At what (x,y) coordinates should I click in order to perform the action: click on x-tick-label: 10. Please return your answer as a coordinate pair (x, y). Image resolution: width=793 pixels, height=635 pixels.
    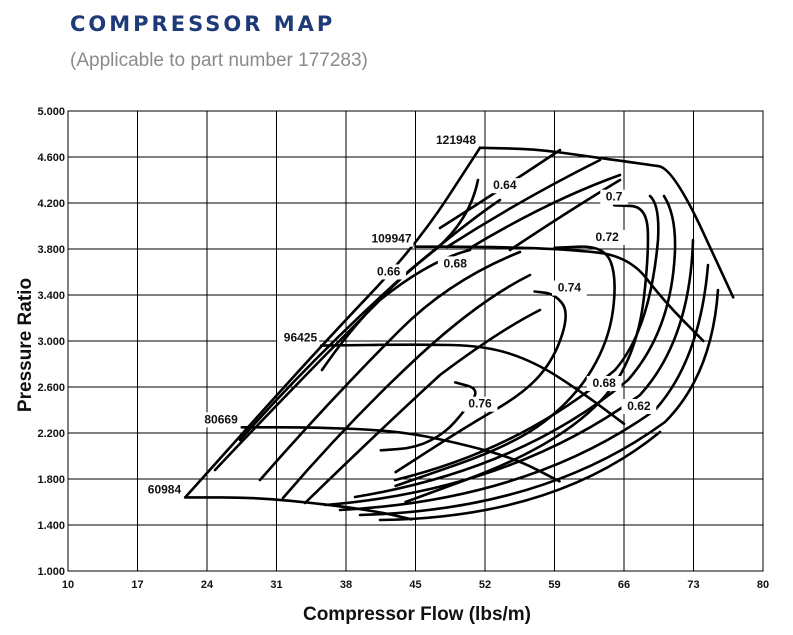
    Looking at the image, I should click on (68, 585).